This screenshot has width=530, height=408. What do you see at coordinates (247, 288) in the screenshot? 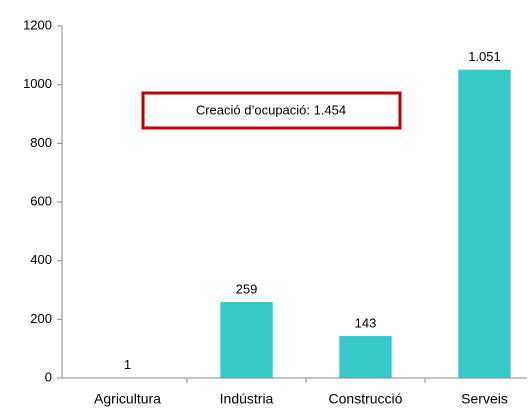
I see `value-label: 259` at bounding box center [247, 288].